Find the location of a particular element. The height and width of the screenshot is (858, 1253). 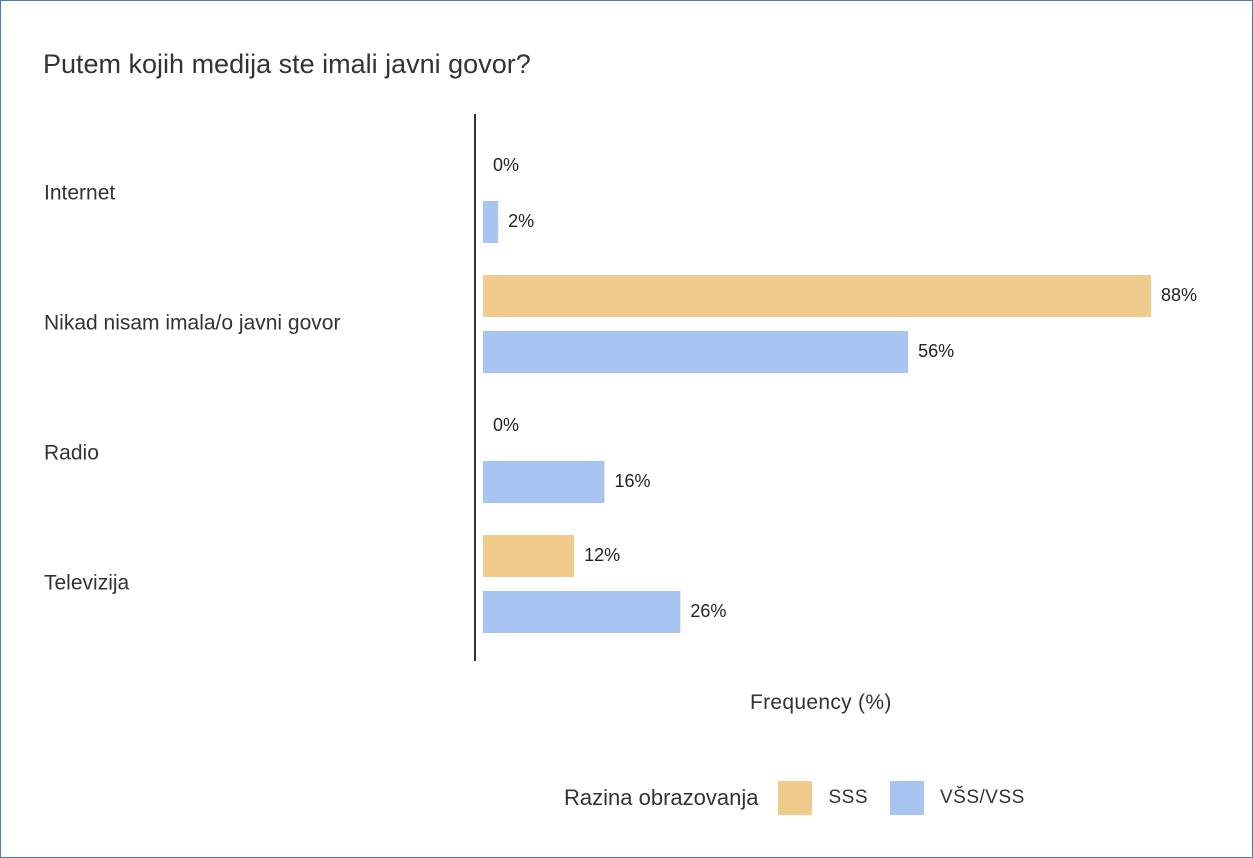

legend-title: Razina obrazovanja is located at coordinates (661, 797).